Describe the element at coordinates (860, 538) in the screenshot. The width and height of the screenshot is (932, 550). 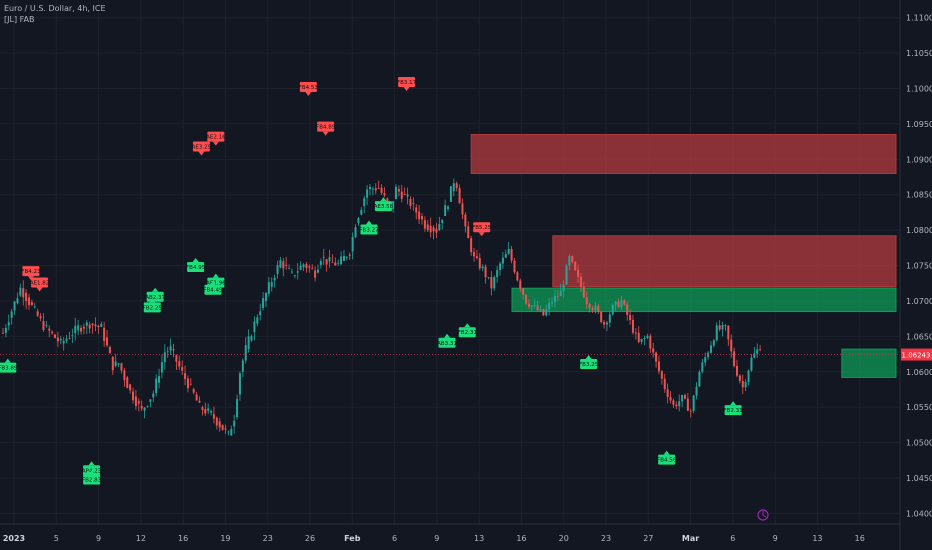
I see `x-tick-label: 16` at that location.